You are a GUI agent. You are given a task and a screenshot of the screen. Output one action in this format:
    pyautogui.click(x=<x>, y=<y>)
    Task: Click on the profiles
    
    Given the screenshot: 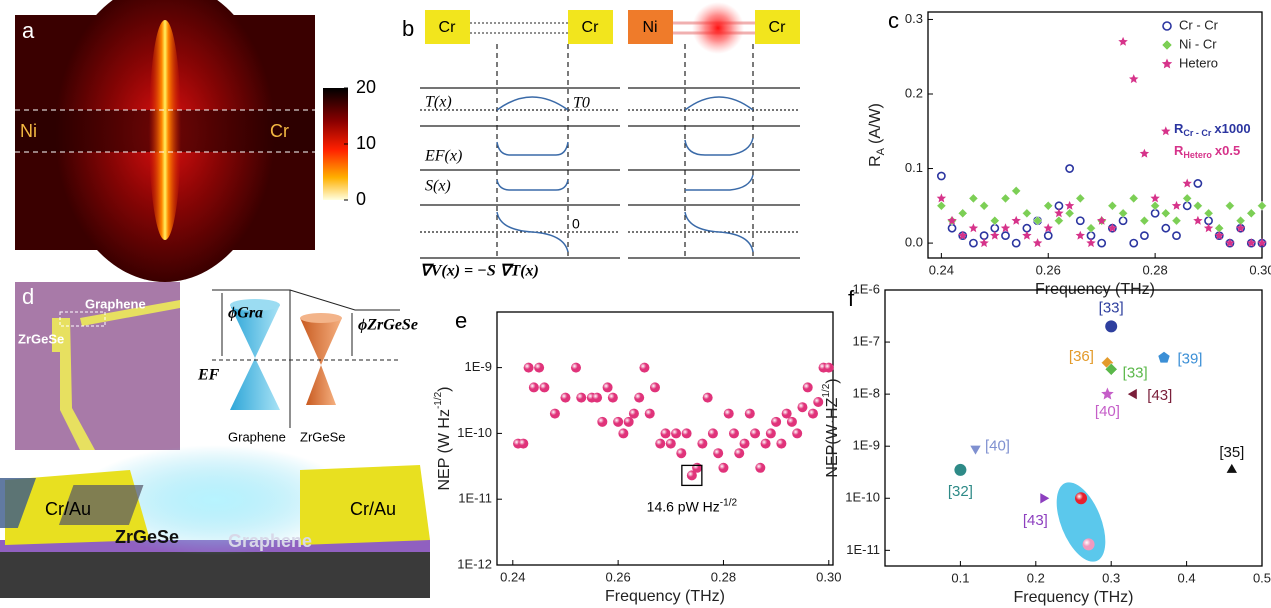 What is the action you would take?
    pyautogui.click(x=625, y=174)
    